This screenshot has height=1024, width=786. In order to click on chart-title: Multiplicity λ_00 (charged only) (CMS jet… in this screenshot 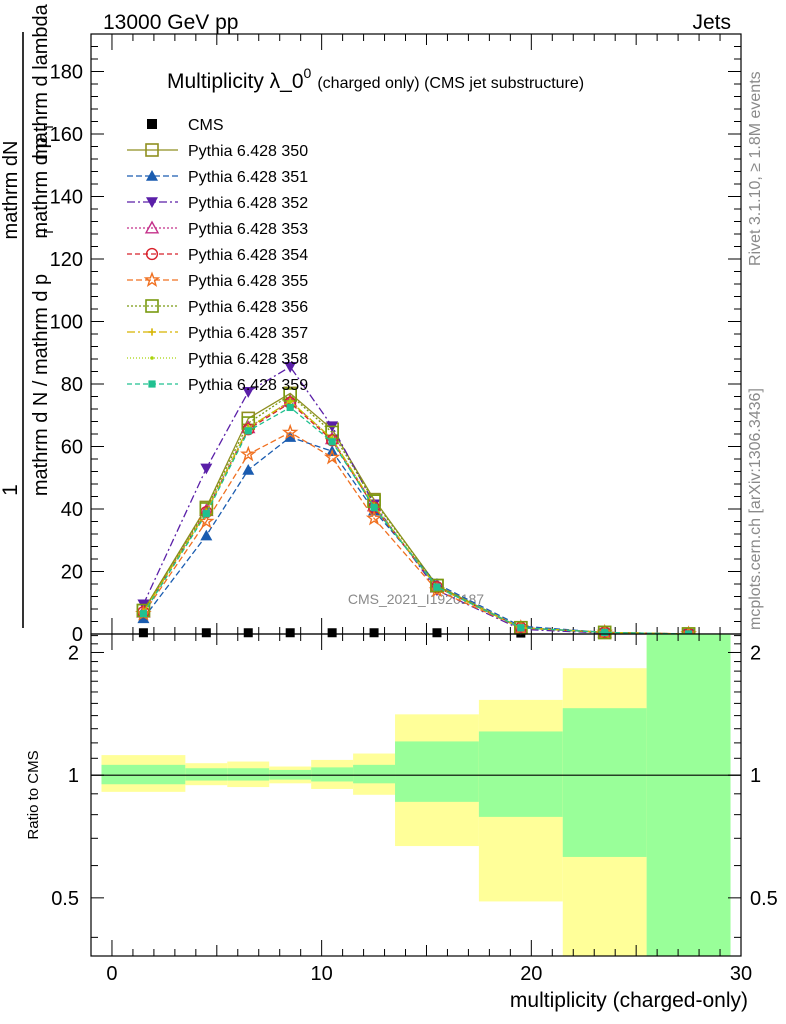, I will do `click(375, 79)`.